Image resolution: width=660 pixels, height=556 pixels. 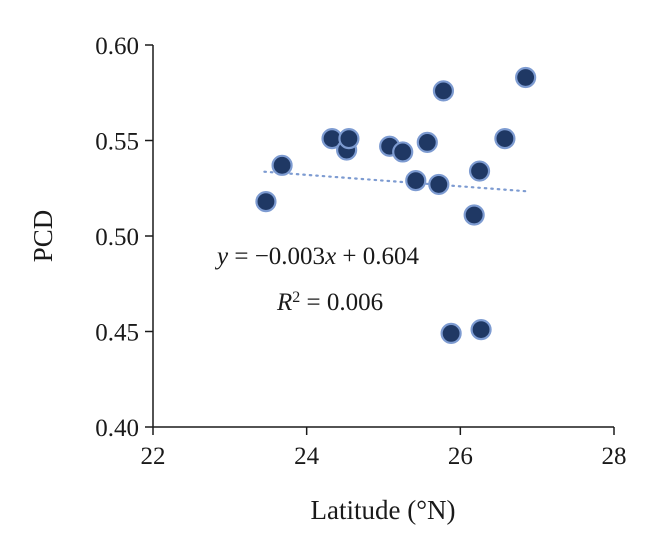 I want to click on y-tick-label: 0.40, so click(x=117, y=428).